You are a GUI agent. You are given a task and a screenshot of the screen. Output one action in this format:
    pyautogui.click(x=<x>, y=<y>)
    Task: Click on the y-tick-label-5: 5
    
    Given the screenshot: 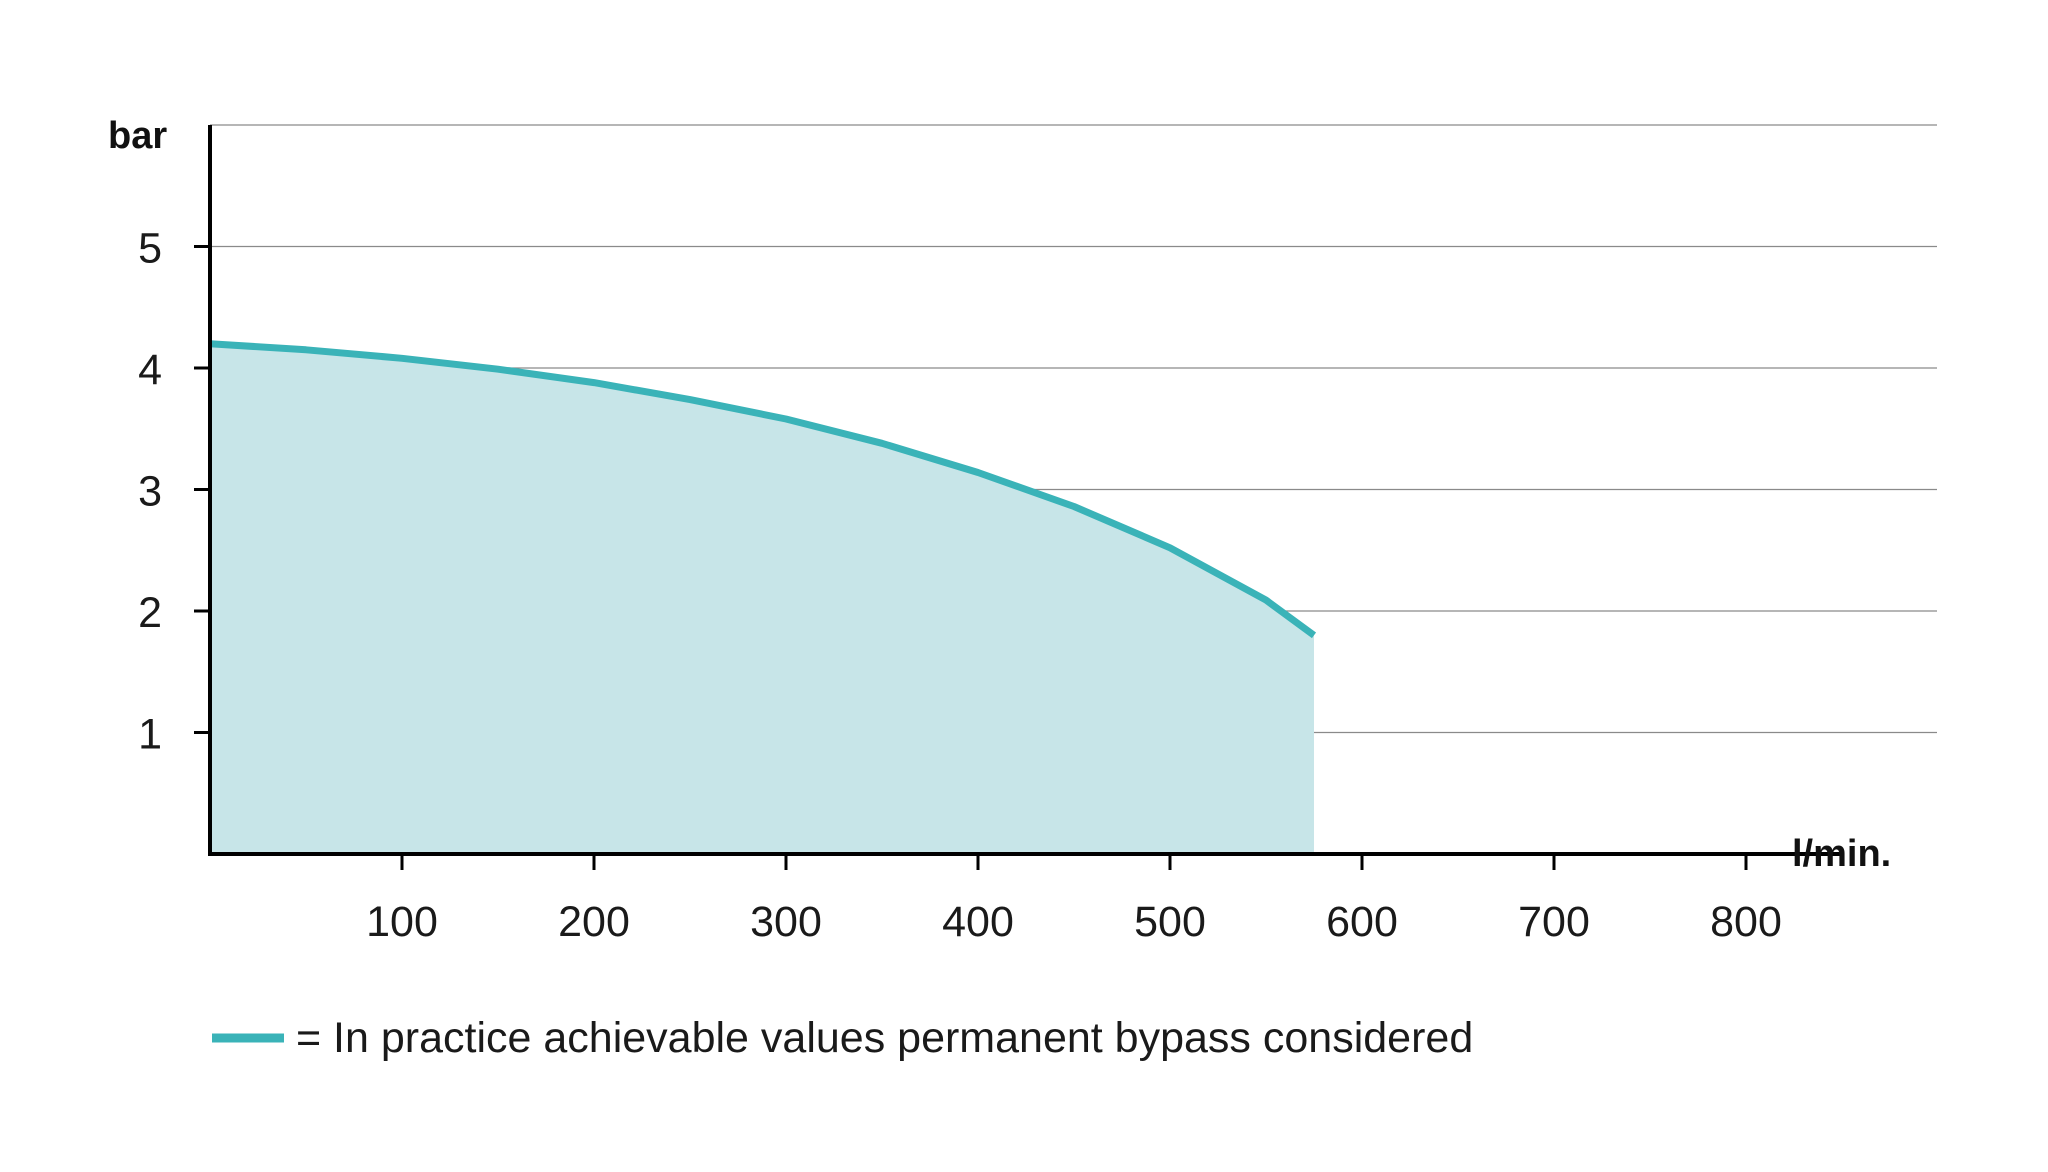 What is the action you would take?
    pyautogui.click(x=150, y=249)
    